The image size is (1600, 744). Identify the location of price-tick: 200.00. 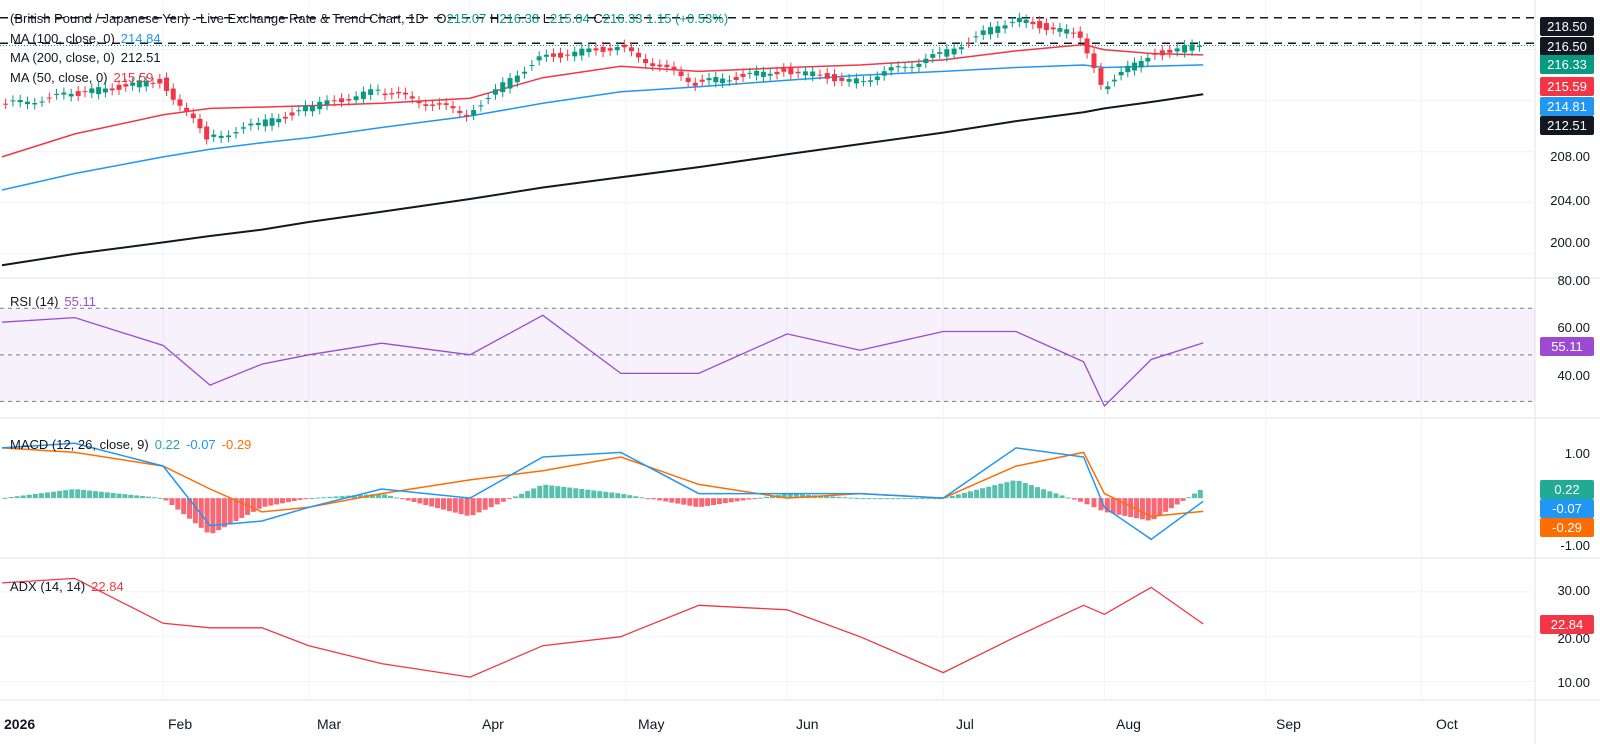
(1570, 242).